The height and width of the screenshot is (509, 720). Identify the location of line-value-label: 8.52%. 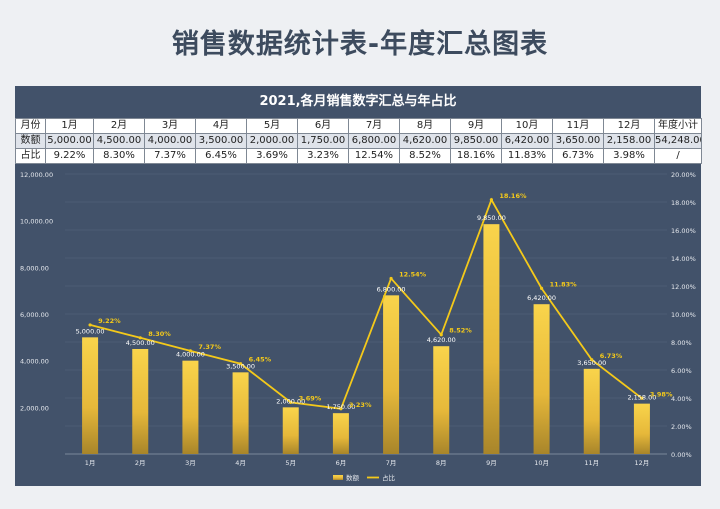
(460, 331).